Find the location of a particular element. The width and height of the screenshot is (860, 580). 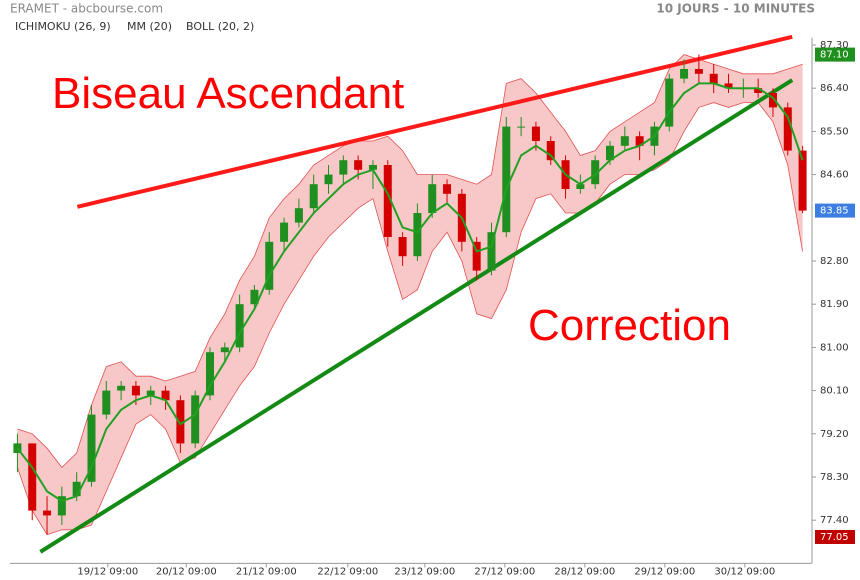

price-tag-label: 77.05 is located at coordinates (834, 537).